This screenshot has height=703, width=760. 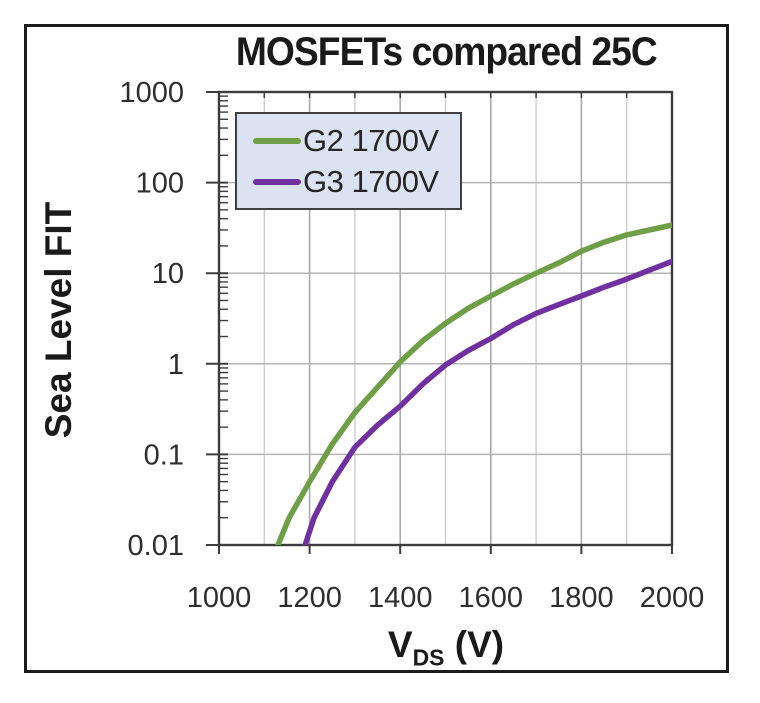 I want to click on chart-title: MOSFETs compared 25C, so click(x=446, y=52).